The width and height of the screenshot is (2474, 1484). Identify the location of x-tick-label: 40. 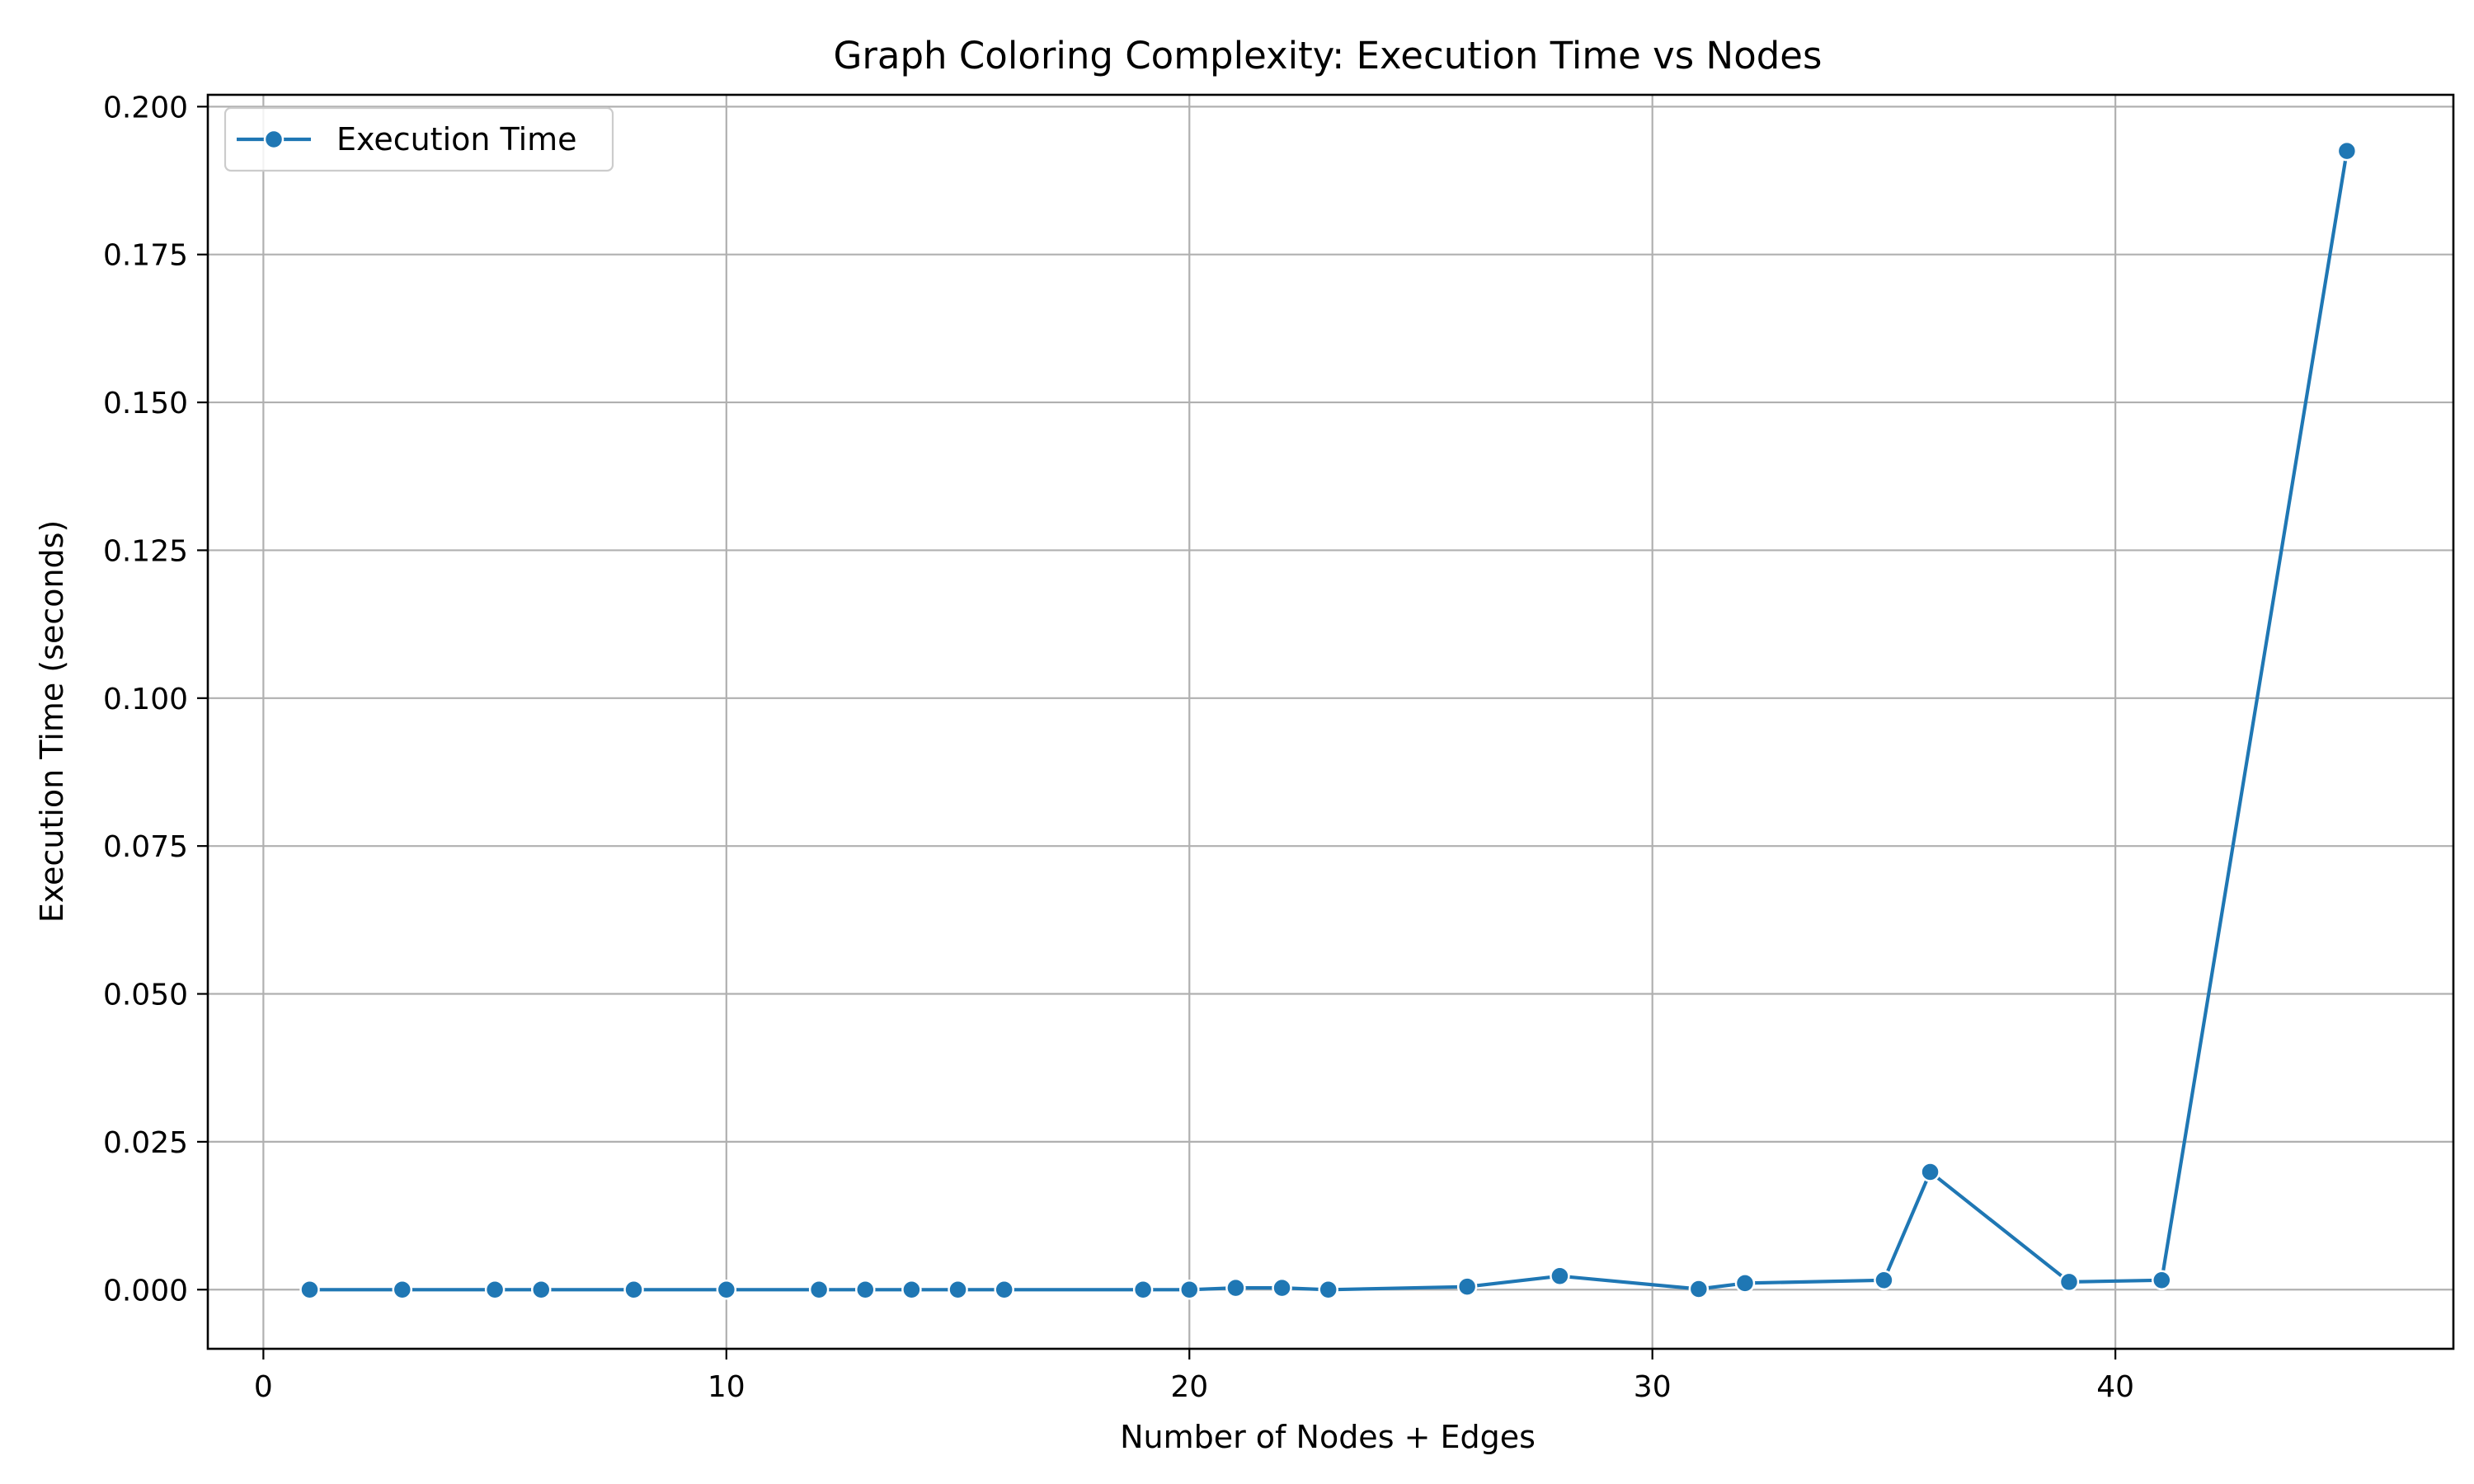
(2115, 1387).